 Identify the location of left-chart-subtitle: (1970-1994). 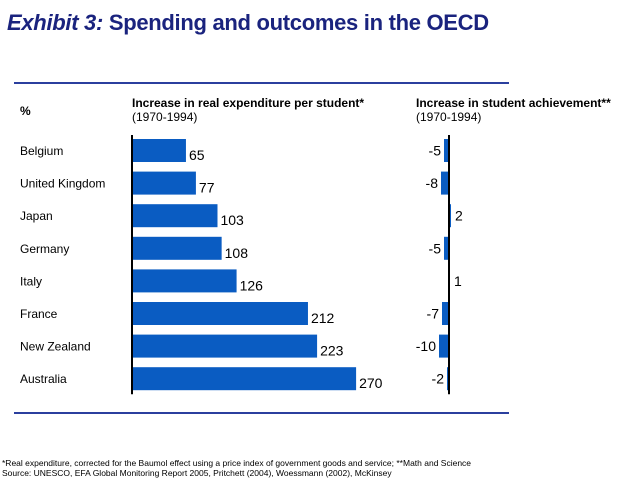
(165, 117).